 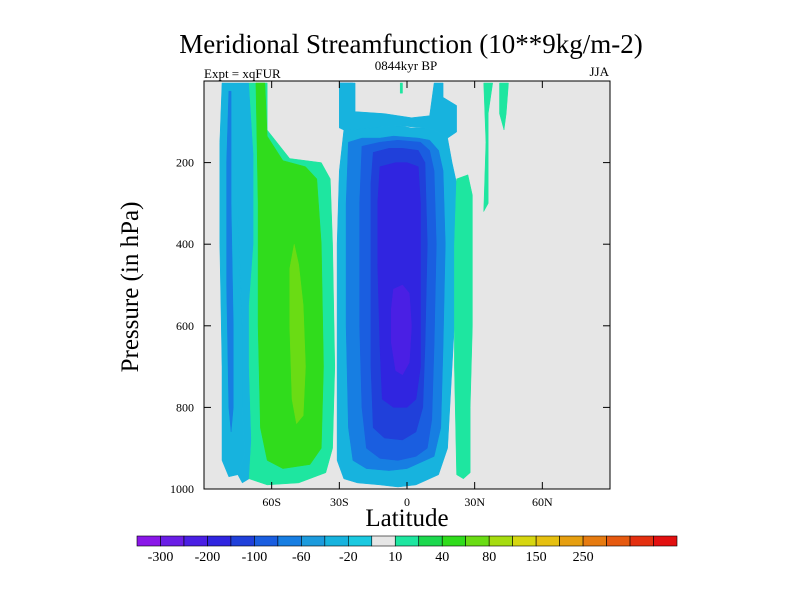 What do you see at coordinates (255, 557) in the screenshot?
I see `colorbar-label: -100` at bounding box center [255, 557].